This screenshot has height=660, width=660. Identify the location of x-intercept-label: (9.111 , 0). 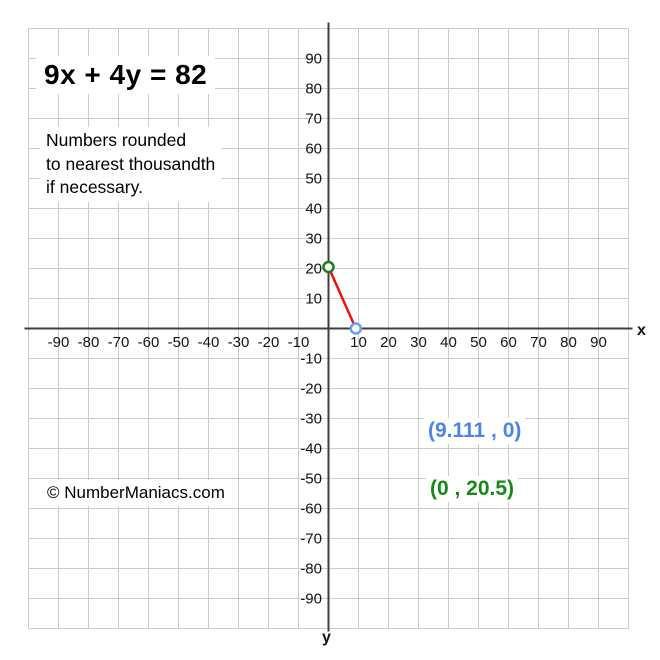
(475, 431).